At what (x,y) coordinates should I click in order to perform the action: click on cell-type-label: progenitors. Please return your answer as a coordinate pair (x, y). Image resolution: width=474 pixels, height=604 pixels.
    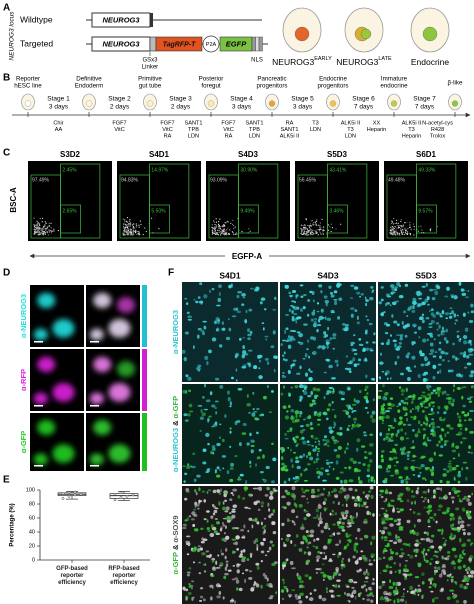
    Looking at the image, I should click on (272, 86).